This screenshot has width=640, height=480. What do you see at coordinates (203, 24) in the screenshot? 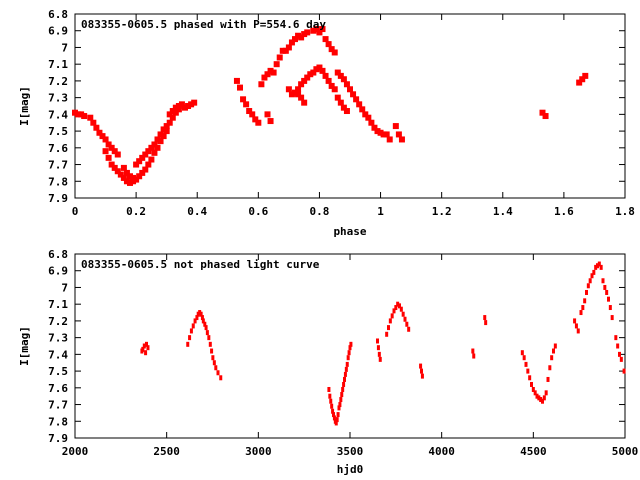
I see `plot-title: 083355-0605.5 phased with P=554.6 day` at bounding box center [203, 24].